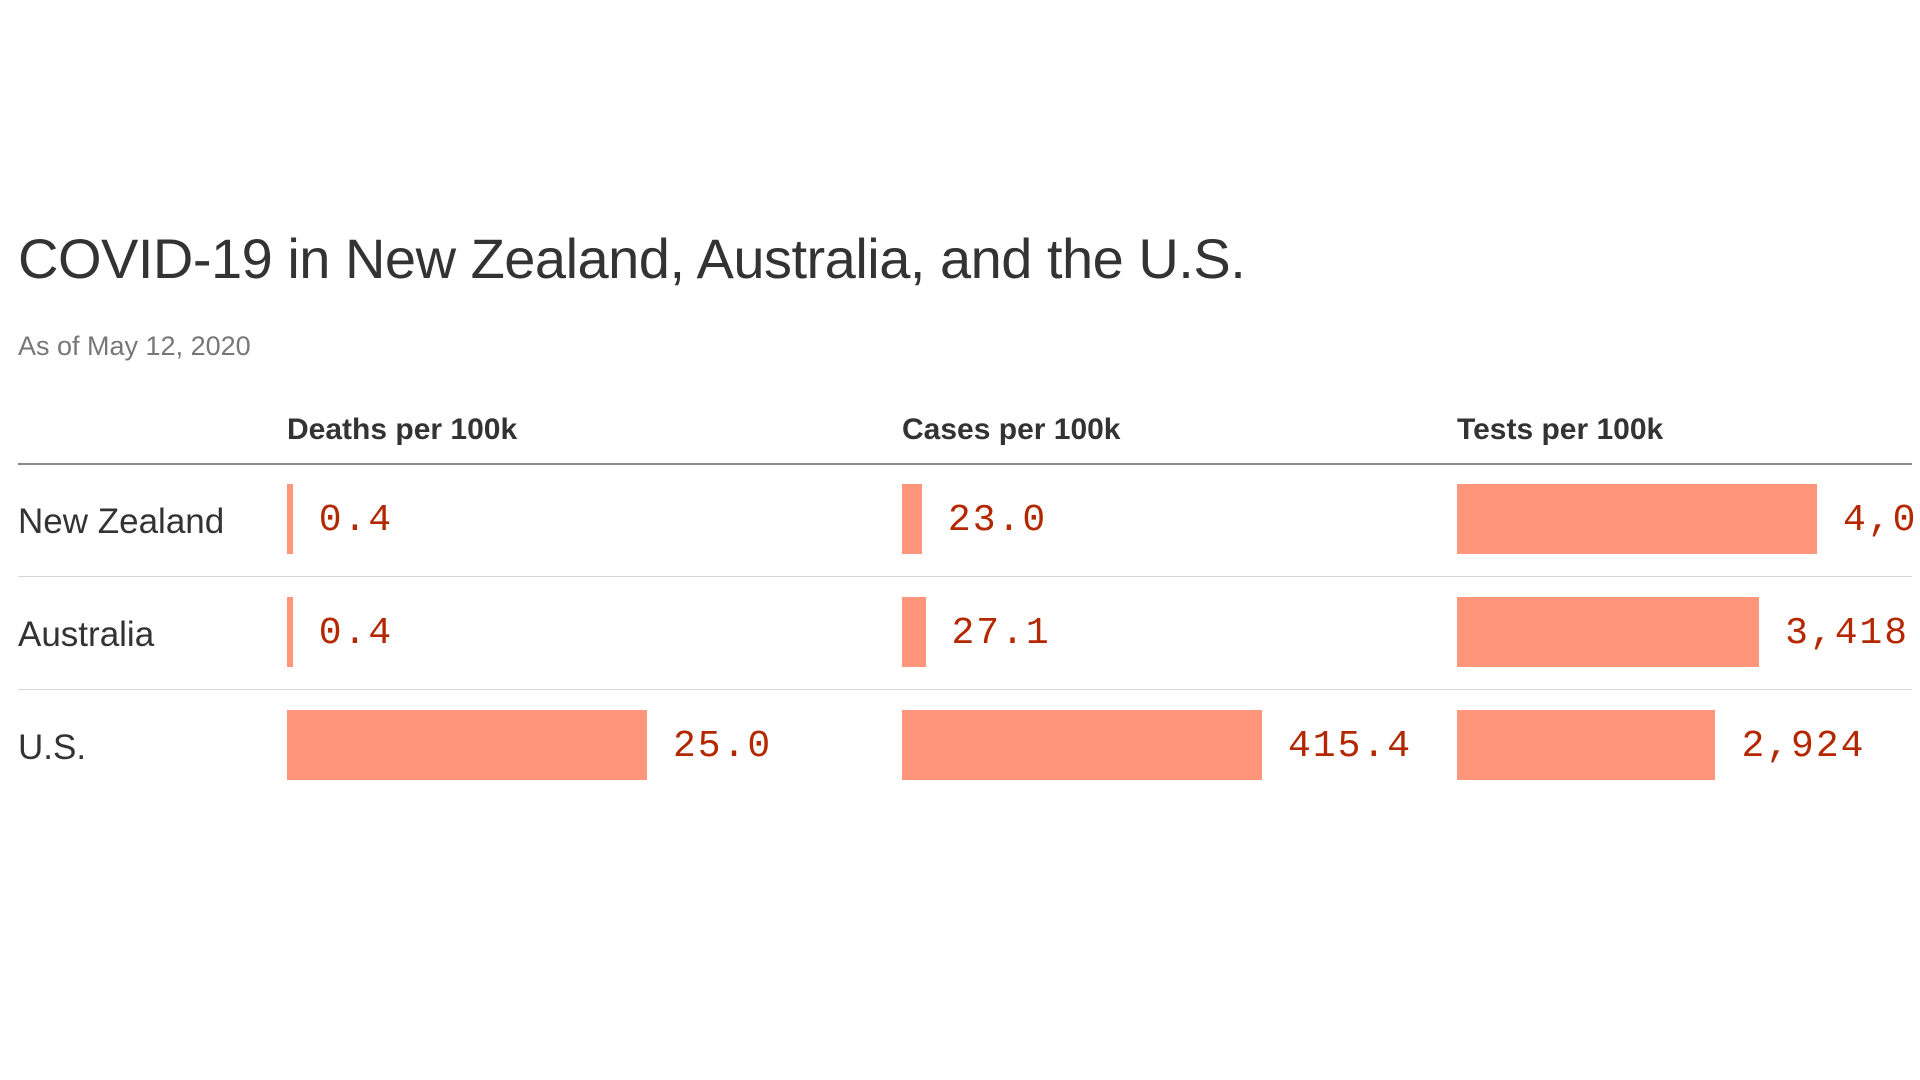 The width and height of the screenshot is (1920, 1080). Describe the element at coordinates (86, 634) in the screenshot. I see `row-label: Australia` at that location.